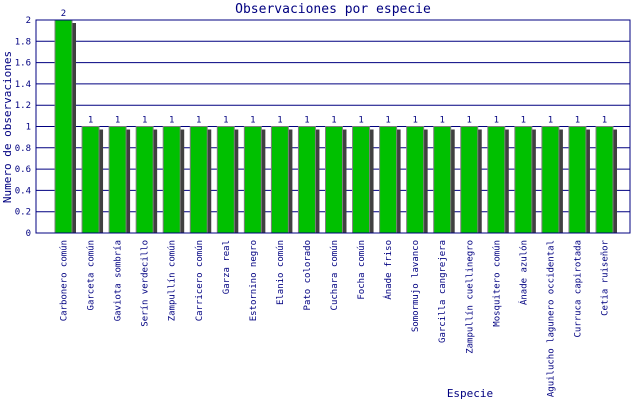  I want to click on y-tick-label: 0.2, so click(23, 213).